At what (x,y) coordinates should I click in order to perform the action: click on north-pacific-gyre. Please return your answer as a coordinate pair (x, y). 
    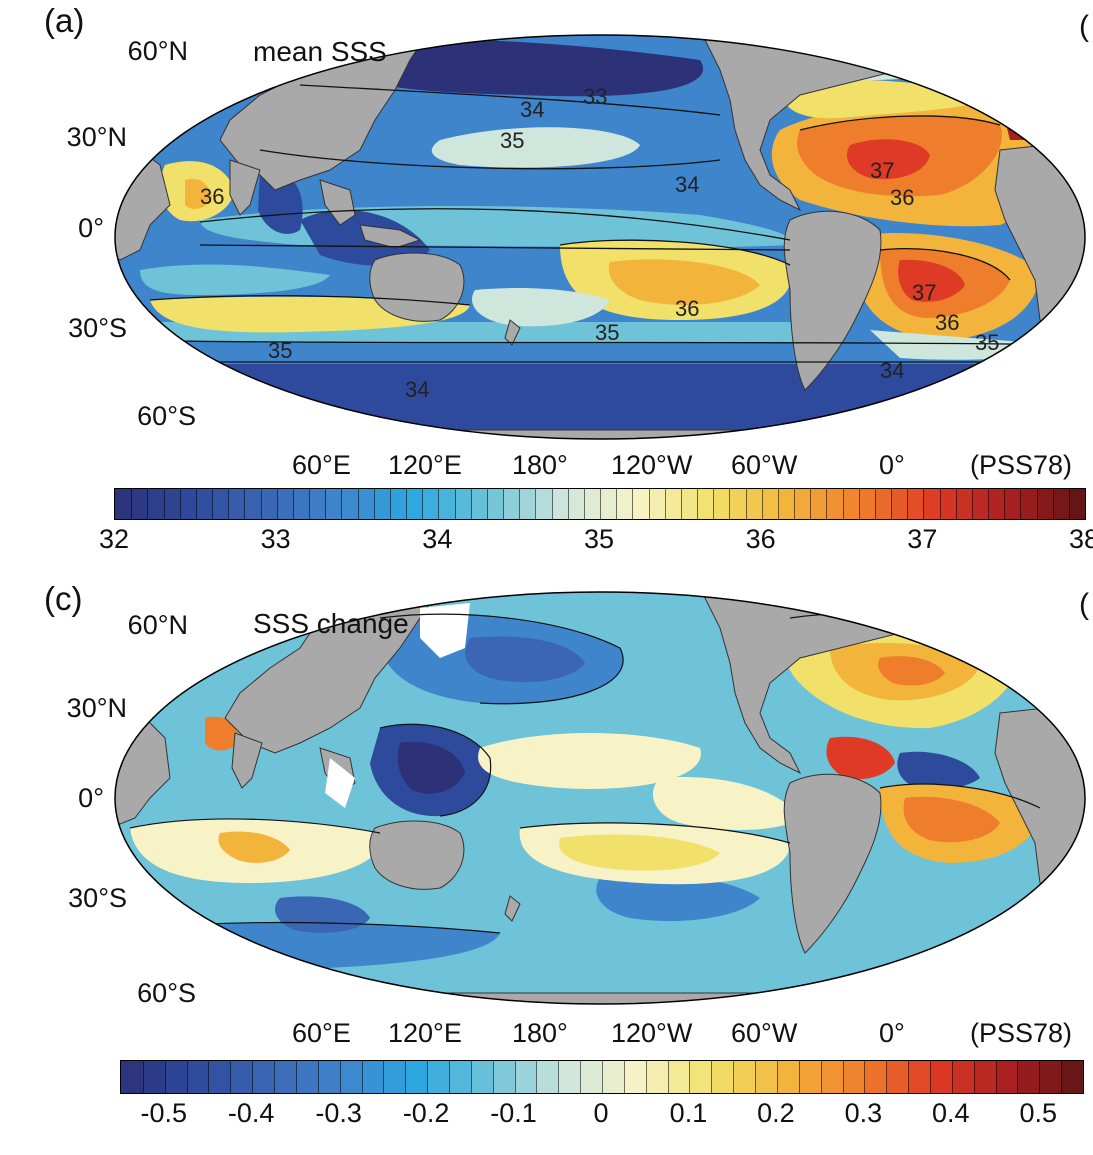
    Looking at the image, I should click on (535, 147).